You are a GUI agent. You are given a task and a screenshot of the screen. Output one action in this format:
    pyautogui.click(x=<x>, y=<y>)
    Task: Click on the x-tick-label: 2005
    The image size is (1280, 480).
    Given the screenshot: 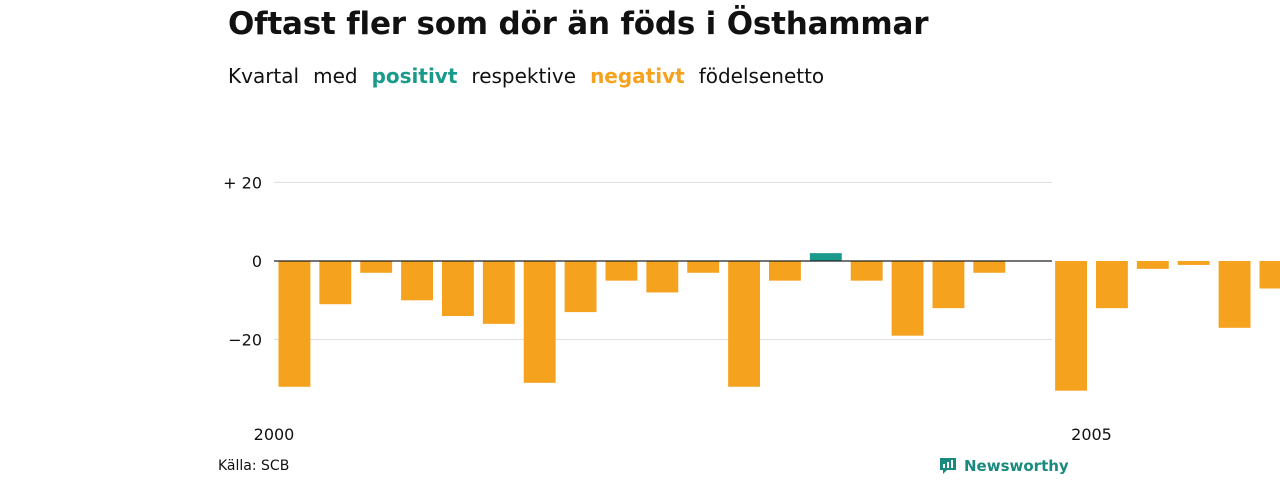 What is the action you would take?
    pyautogui.click(x=1091, y=434)
    